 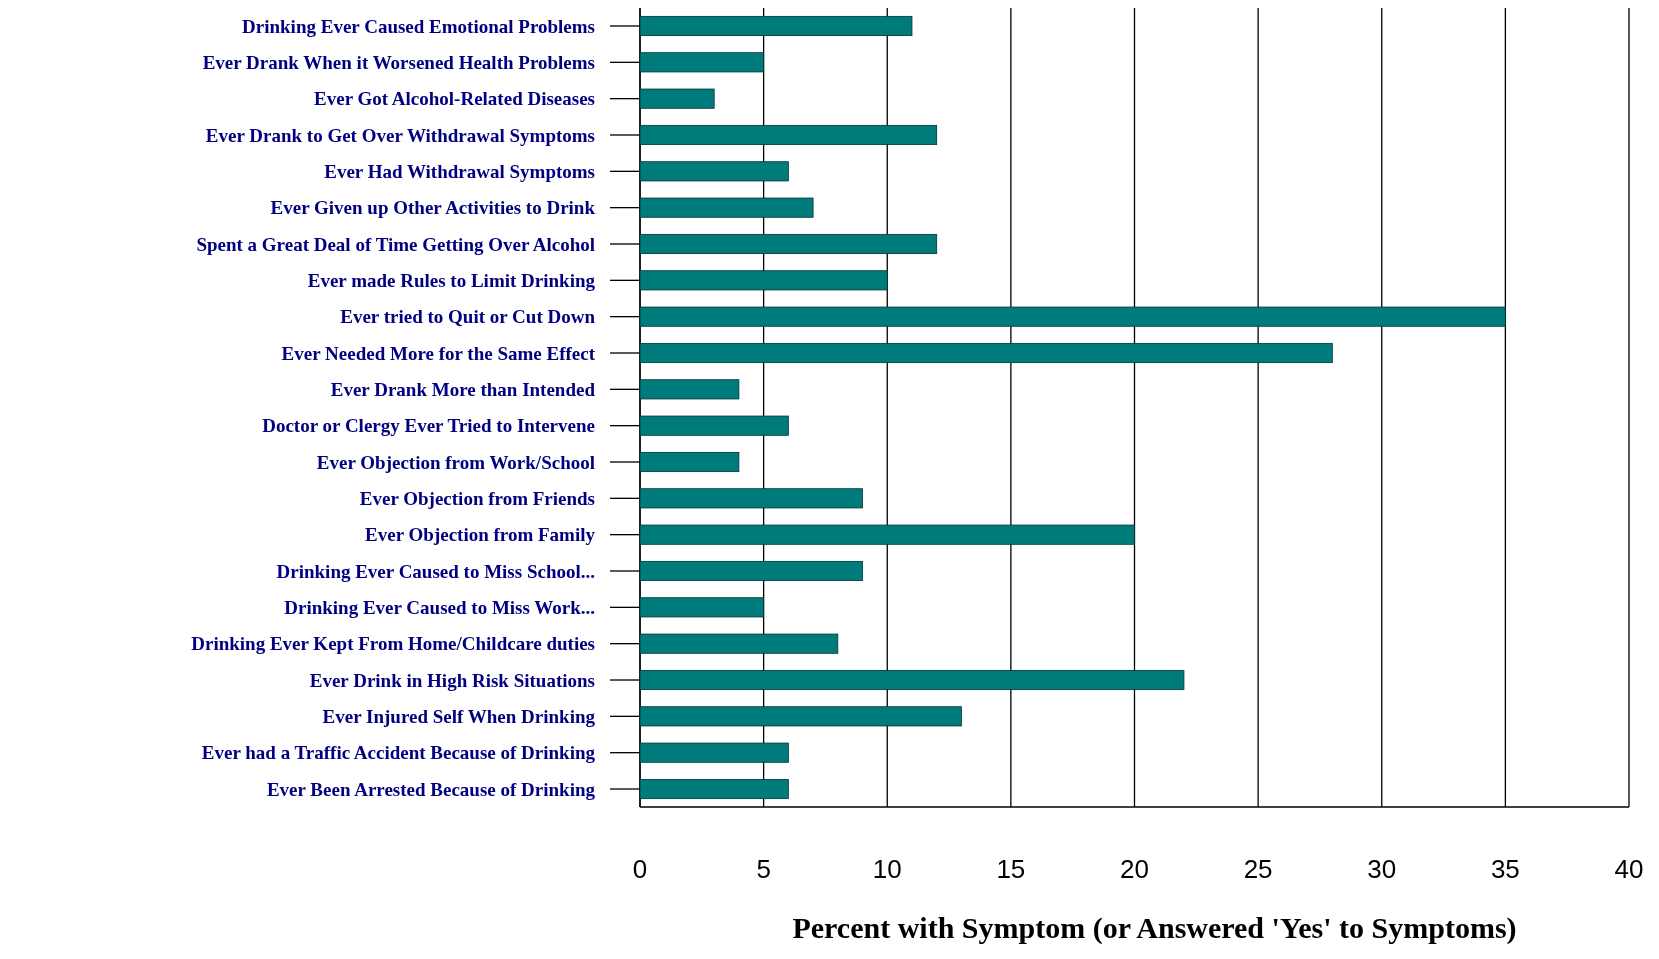 I want to click on x-tick-label: 5, so click(x=763, y=869).